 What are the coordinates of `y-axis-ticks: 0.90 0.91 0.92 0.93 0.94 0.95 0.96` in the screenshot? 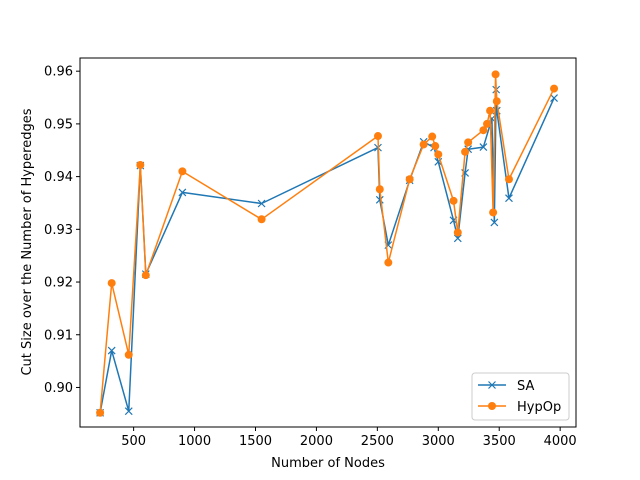 It's located at (62, 230).